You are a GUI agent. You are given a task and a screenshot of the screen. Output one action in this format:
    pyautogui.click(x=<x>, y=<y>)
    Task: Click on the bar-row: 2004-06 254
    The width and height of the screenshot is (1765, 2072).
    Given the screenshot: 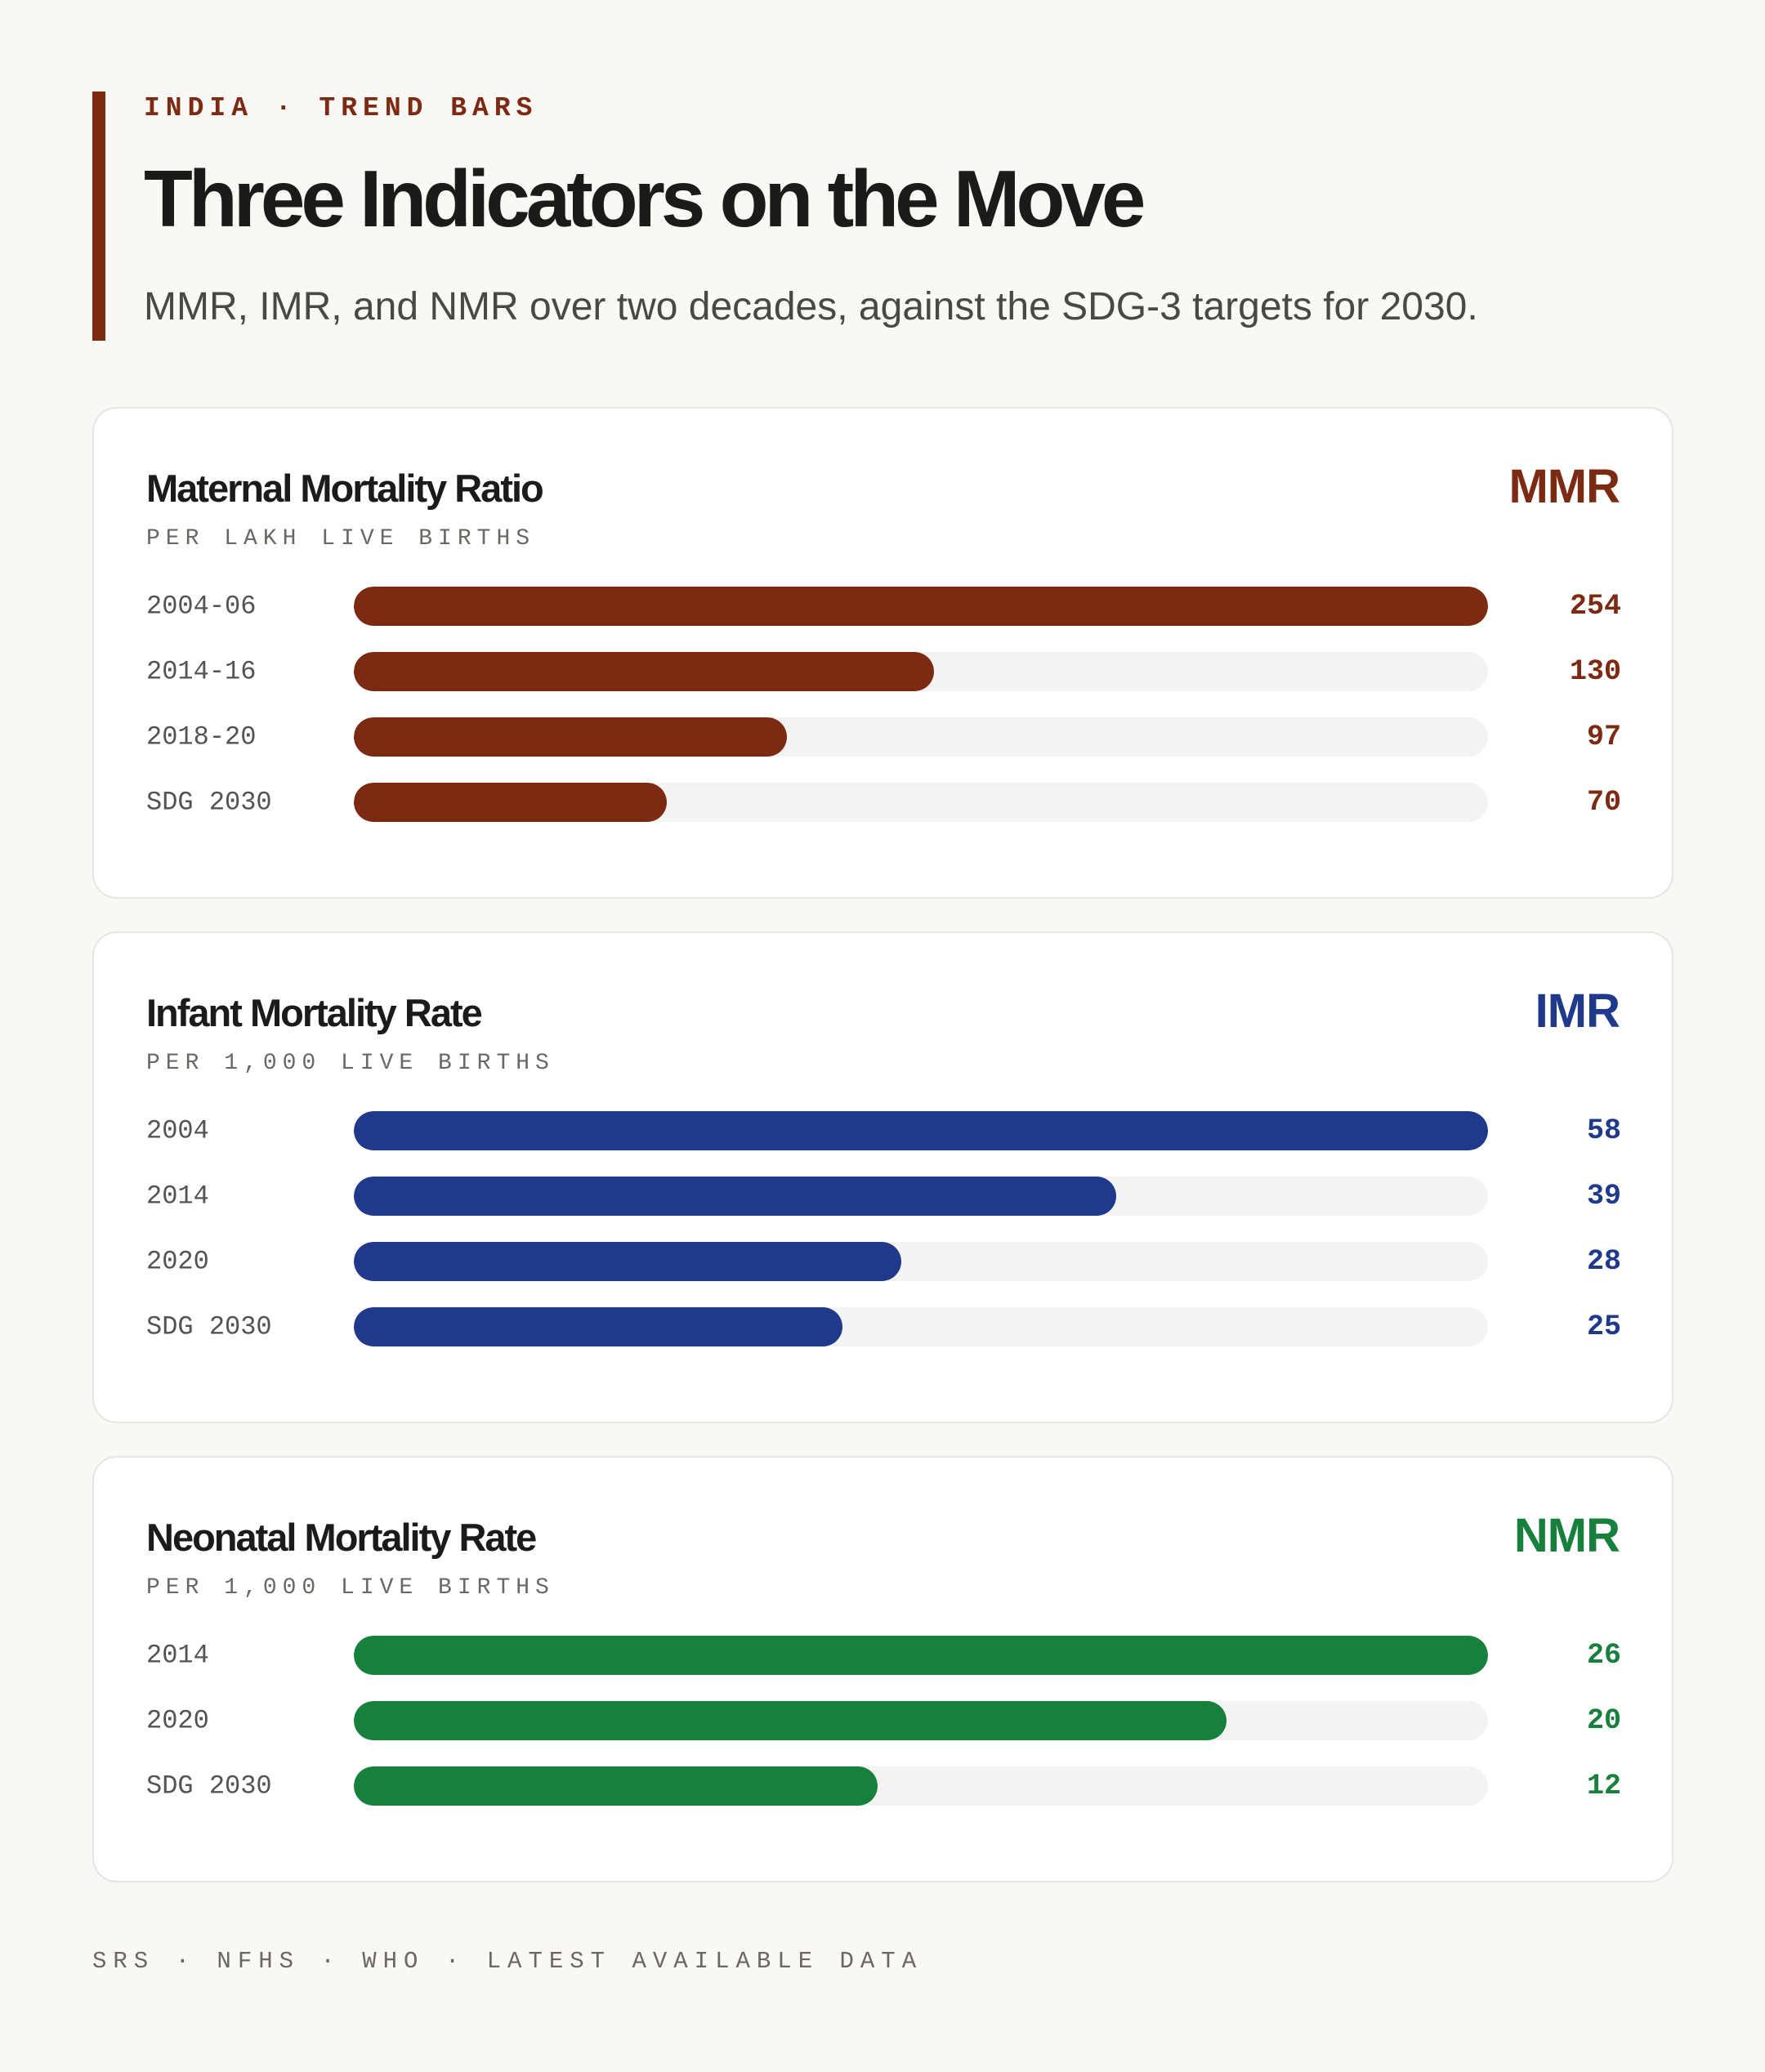 What is the action you would take?
    pyautogui.click(x=884, y=606)
    